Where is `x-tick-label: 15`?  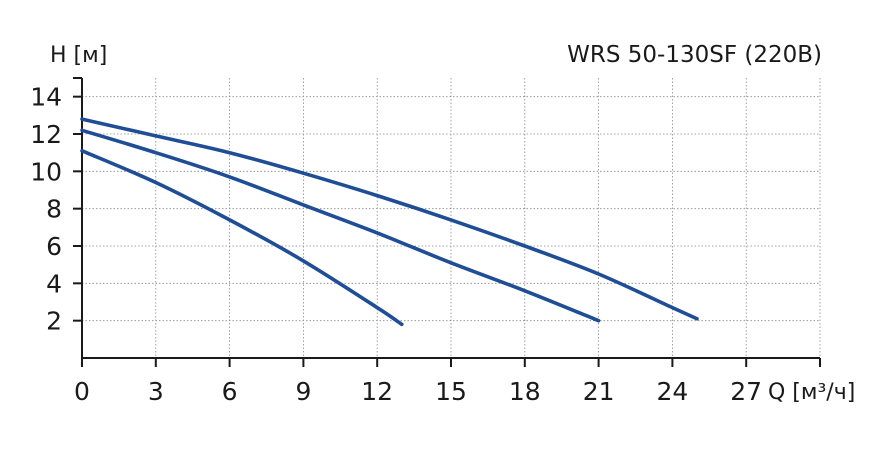
x-tick-label: 15 is located at coordinates (451, 391).